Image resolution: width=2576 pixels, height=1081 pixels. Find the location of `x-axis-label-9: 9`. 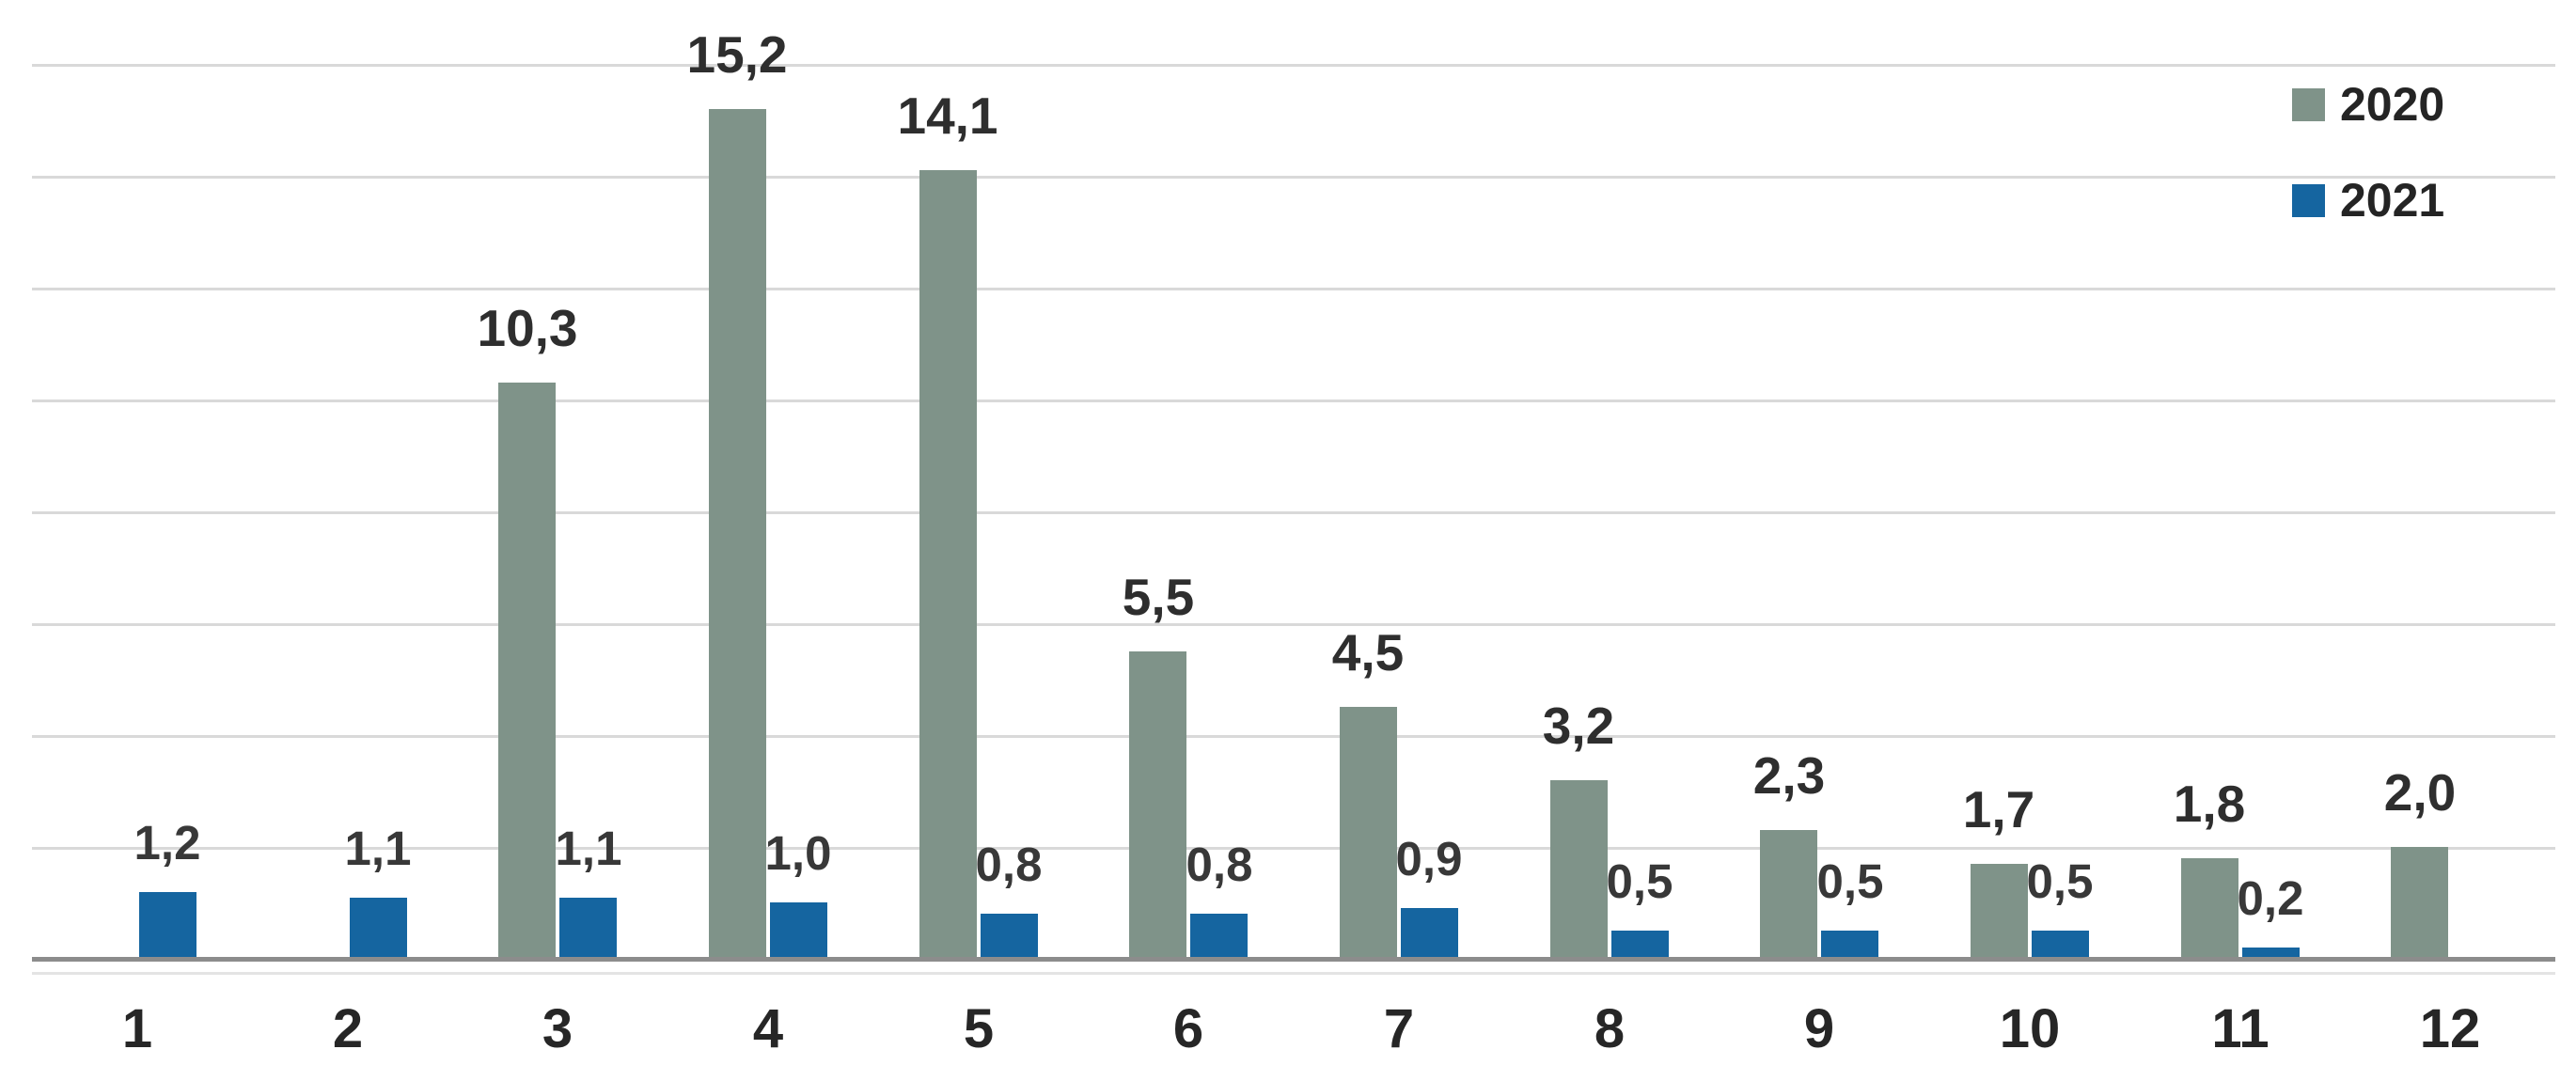

x-axis-label-9: 9 is located at coordinates (1819, 1028).